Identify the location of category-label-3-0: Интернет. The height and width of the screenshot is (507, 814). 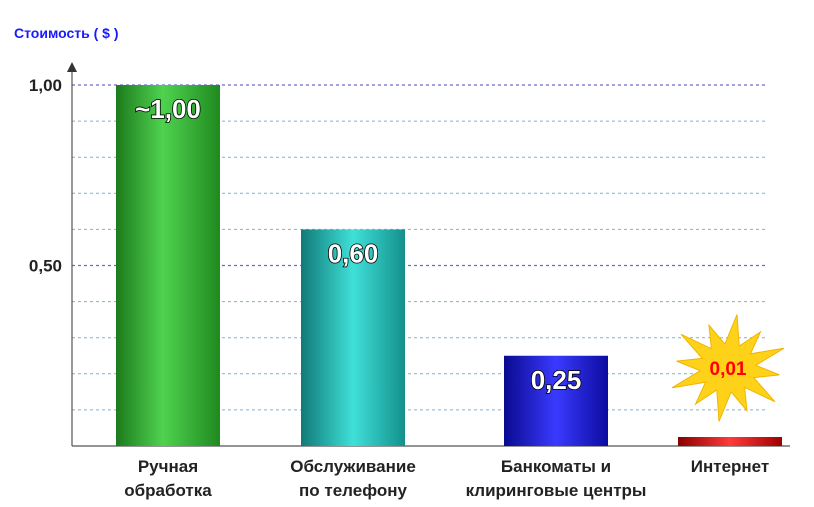
(730, 466).